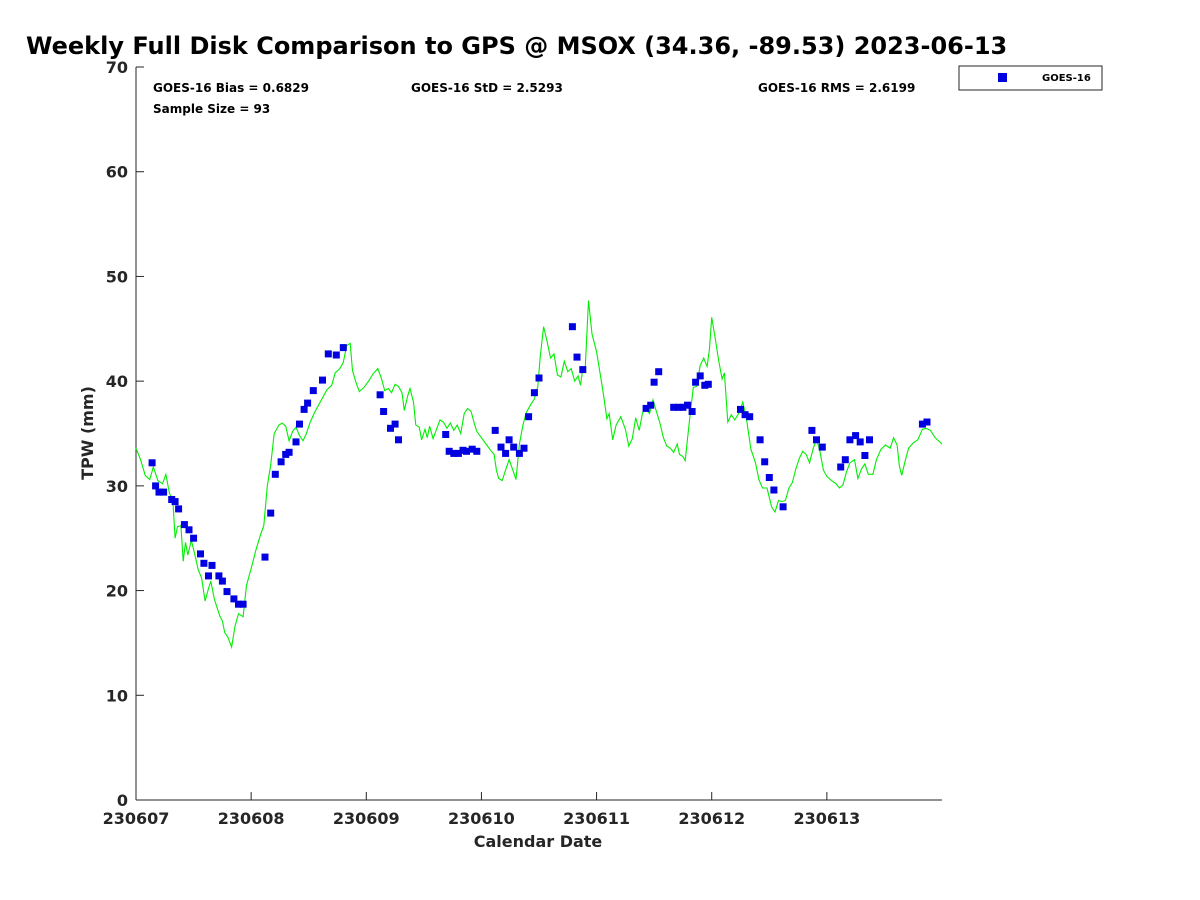 This screenshot has height=900, width=1200. I want to click on x-axis-label: Calendar Date, so click(538, 841).